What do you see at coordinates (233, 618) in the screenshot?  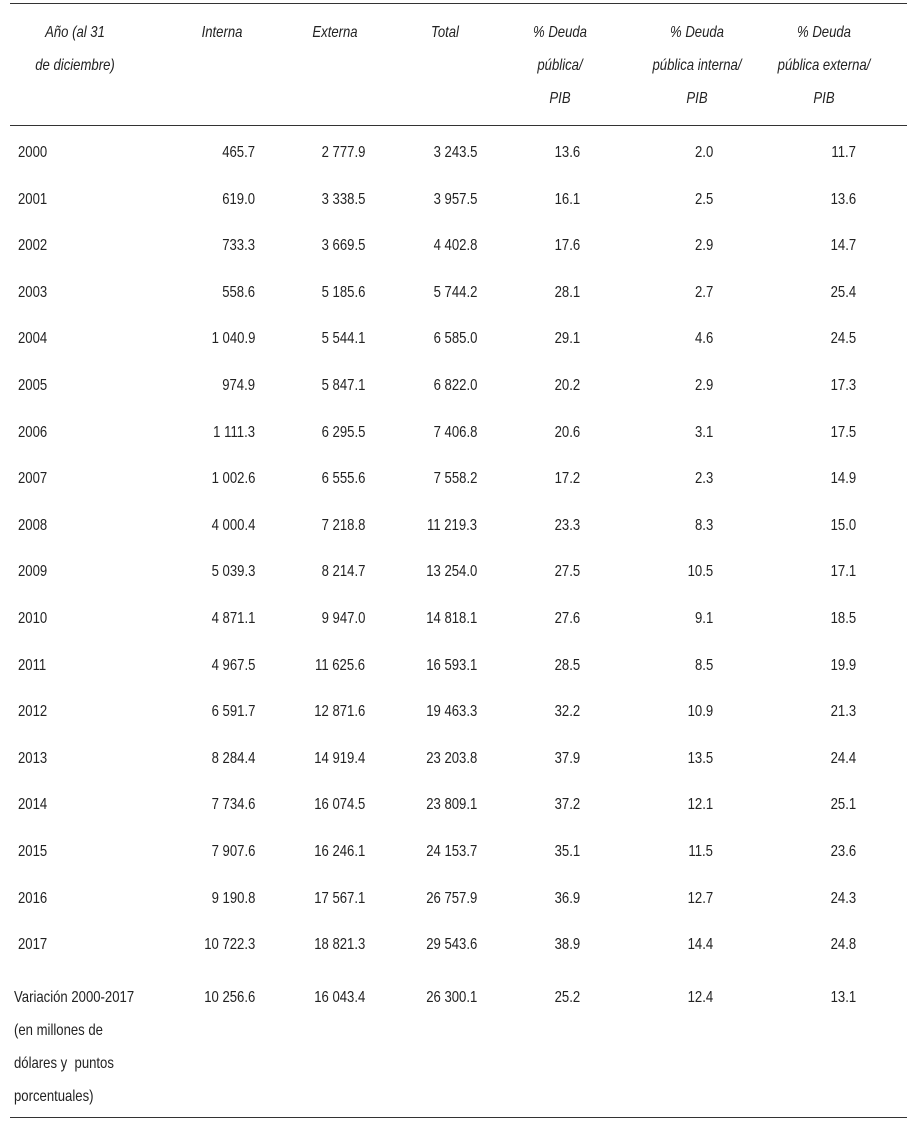 I see `value-cell: 4 871.1` at bounding box center [233, 618].